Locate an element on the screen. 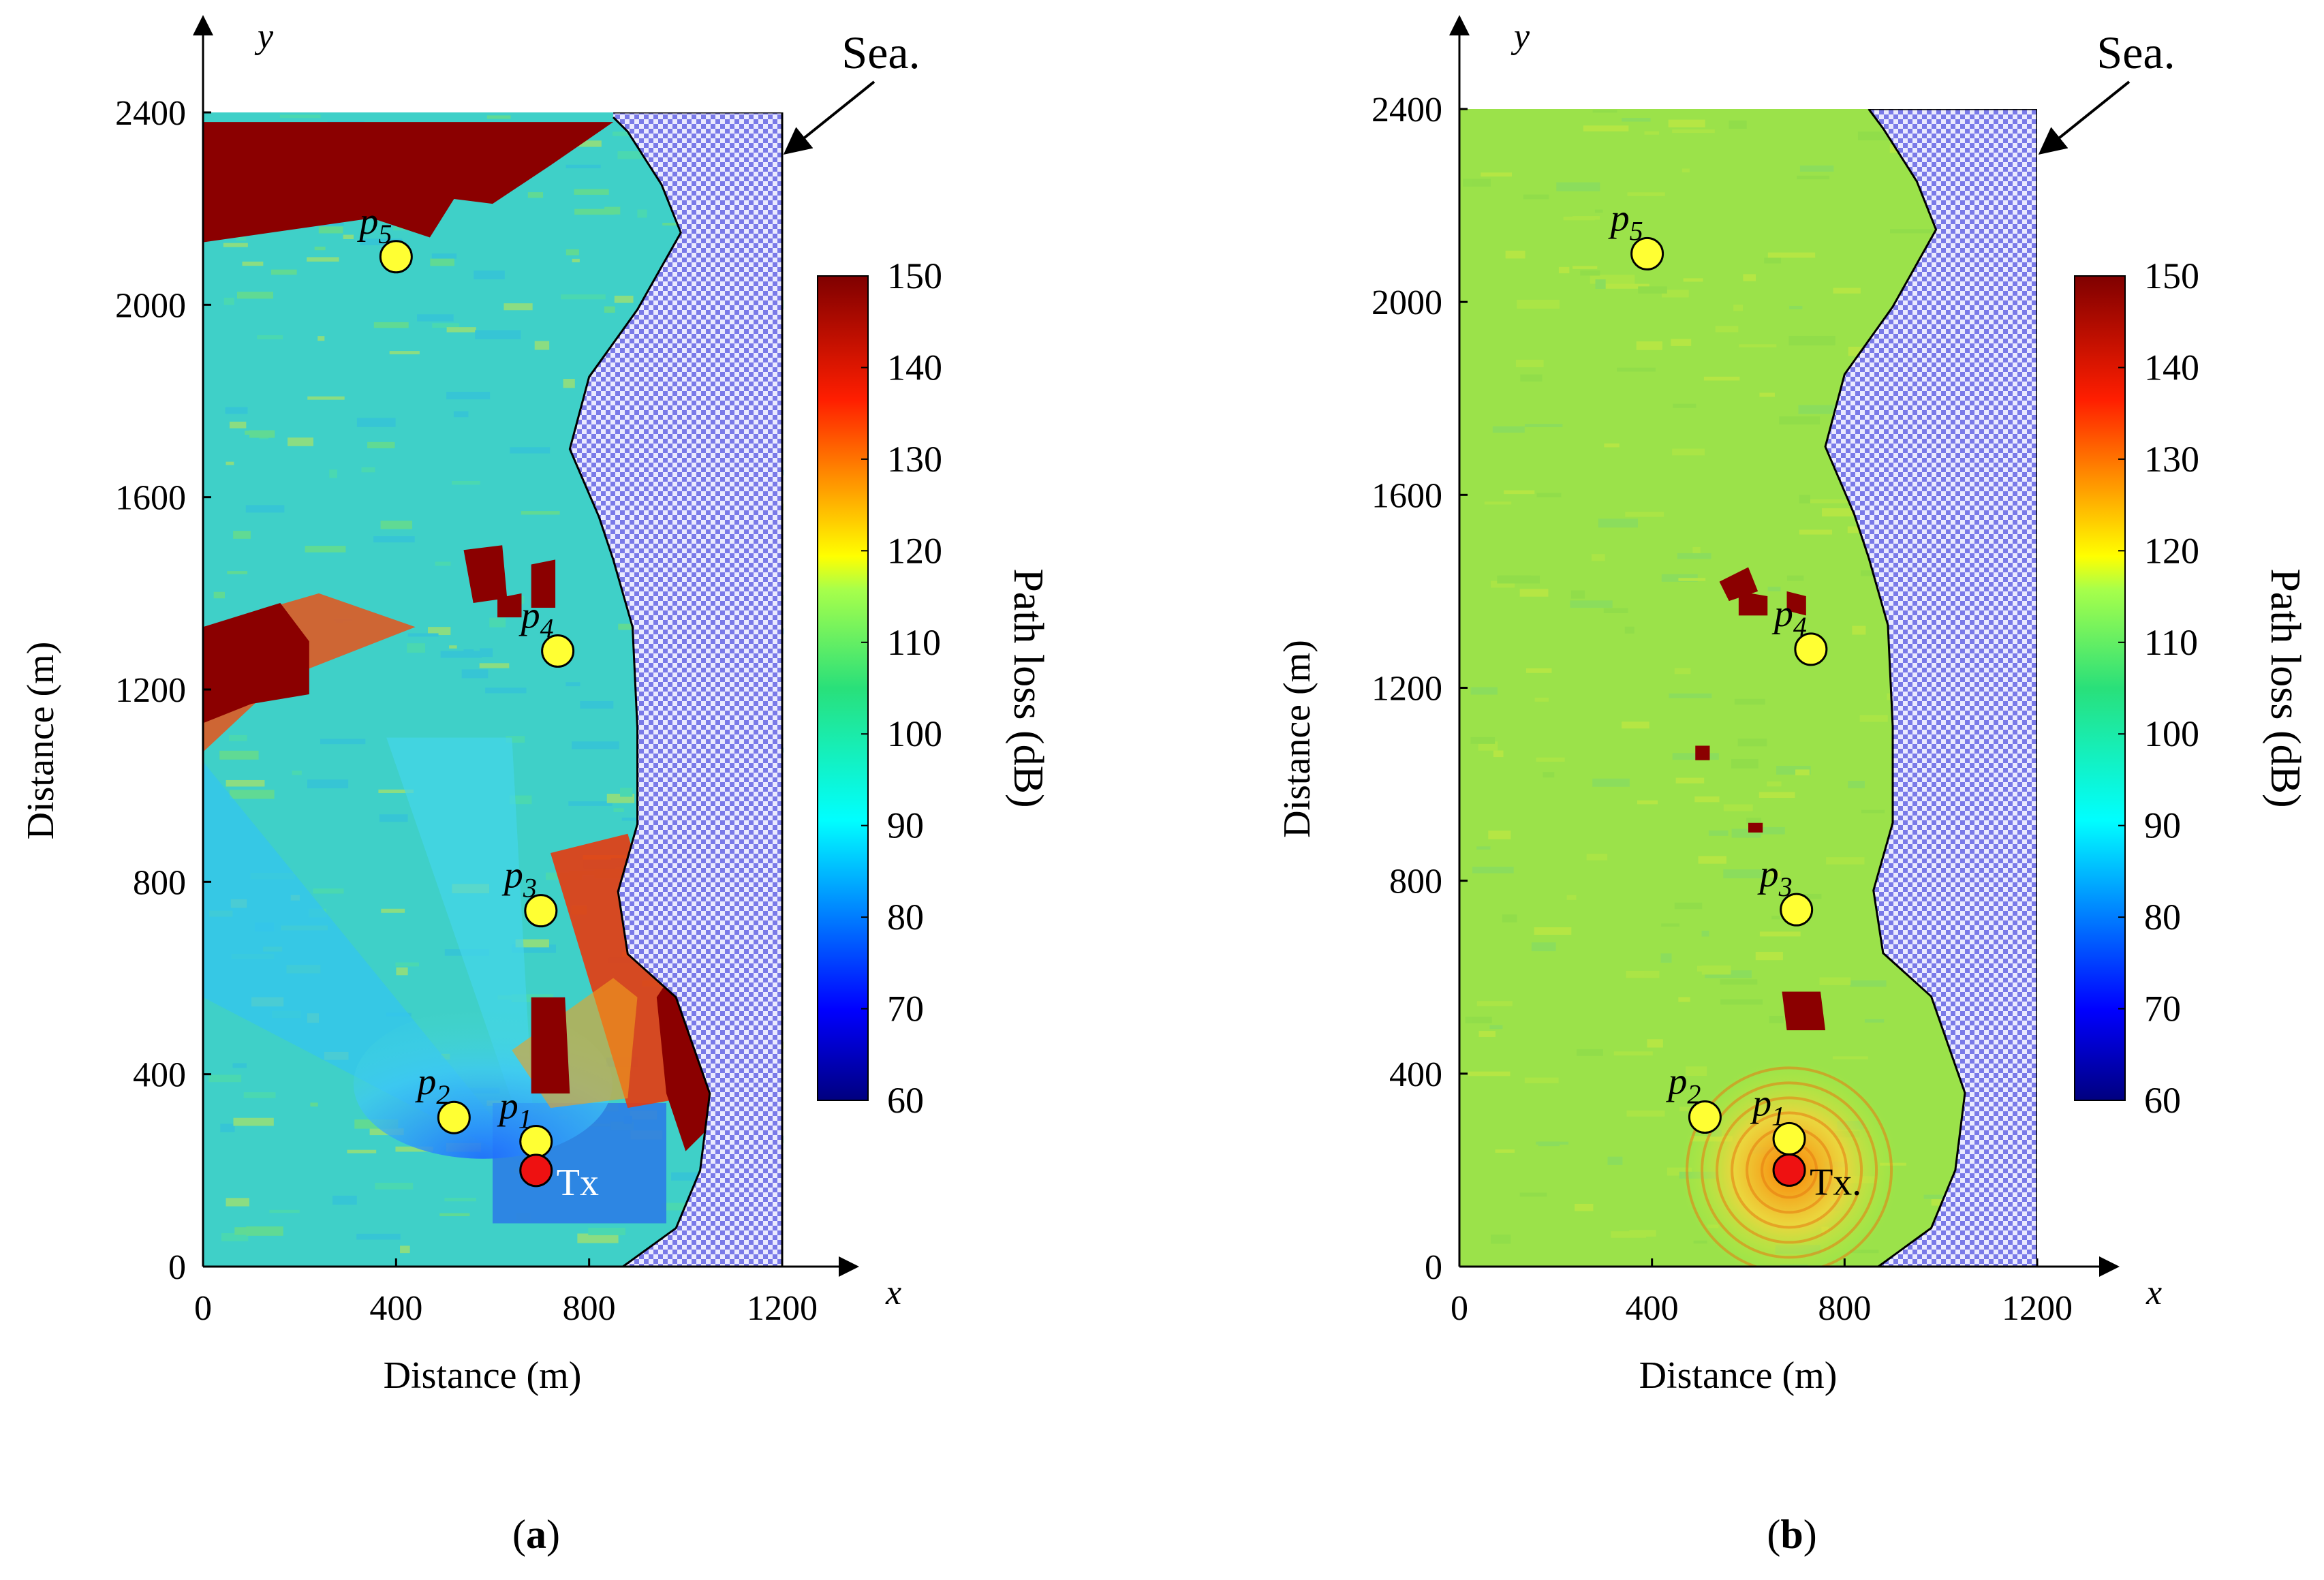 Image resolution: width=2324 pixels, height=1580 pixels. panel-a-caption: (a) is located at coordinates (536, 1534).